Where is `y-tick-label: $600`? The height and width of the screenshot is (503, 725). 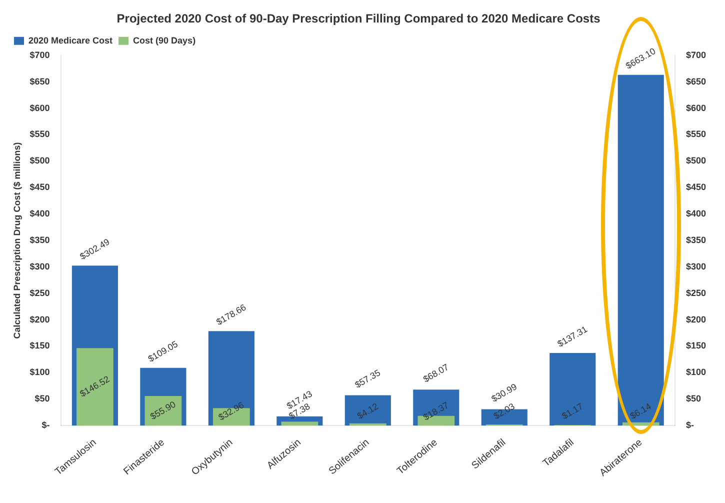
y-tick-label: $600 is located at coordinates (40, 107).